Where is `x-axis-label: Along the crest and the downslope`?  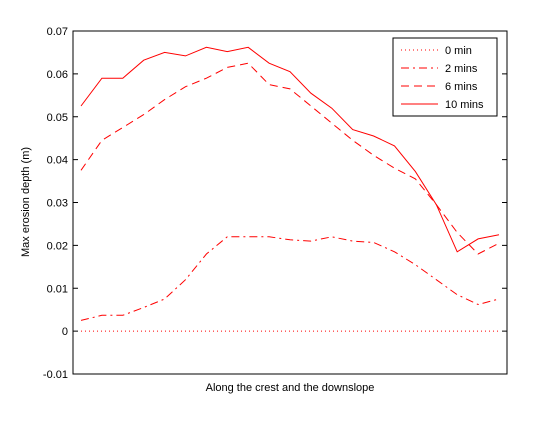
x-axis-label: Along the crest and the downslope is located at coordinates (290, 388).